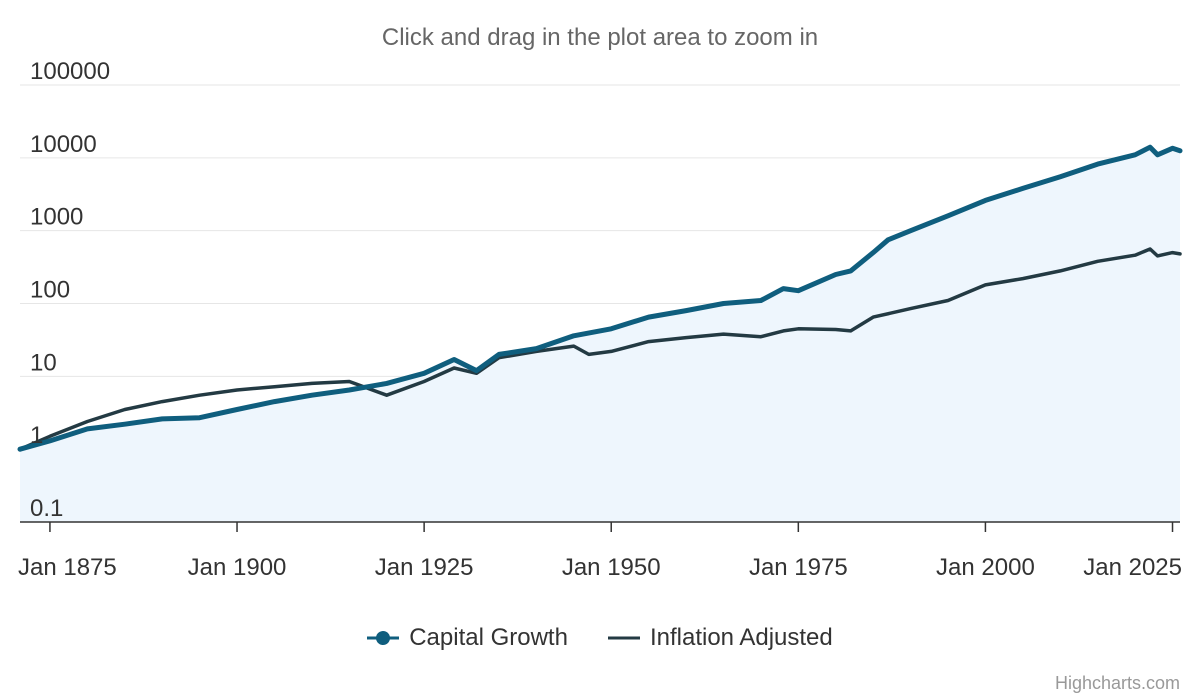 The height and width of the screenshot is (700, 1200). I want to click on y-tick-label-10000: 10000, so click(63, 144).